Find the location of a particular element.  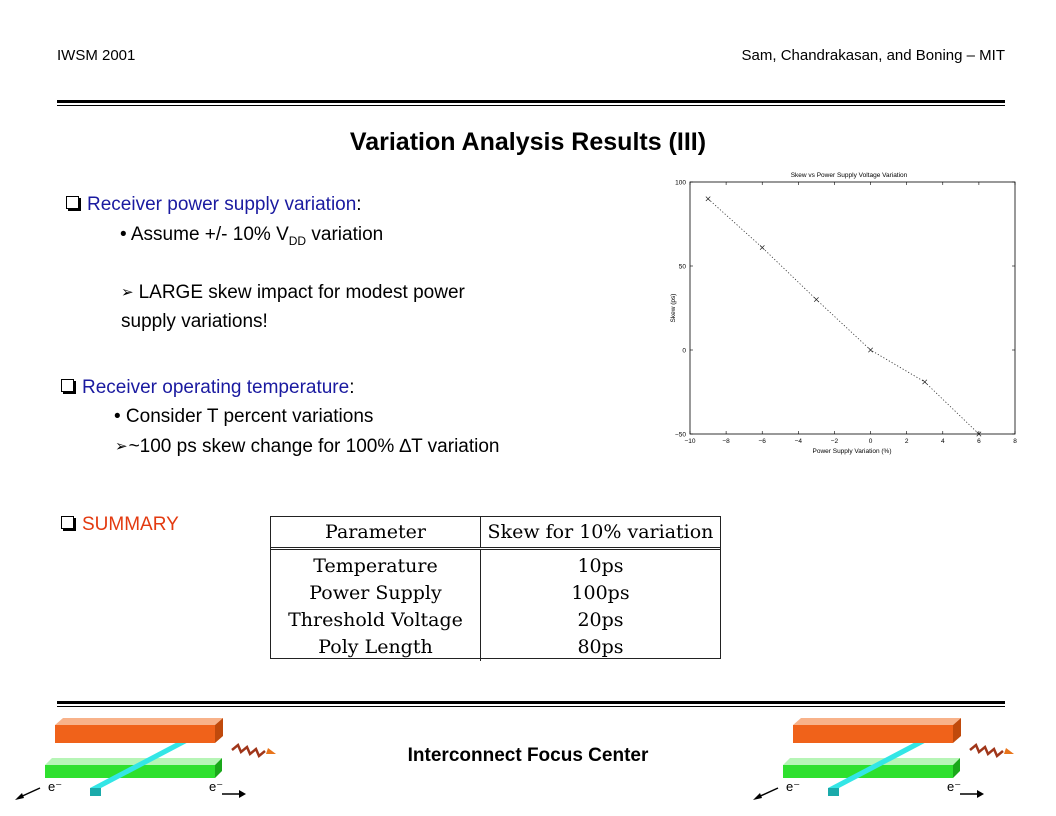

table-header-row: Parameter Skew for 10% variation is located at coordinates (495, 533).